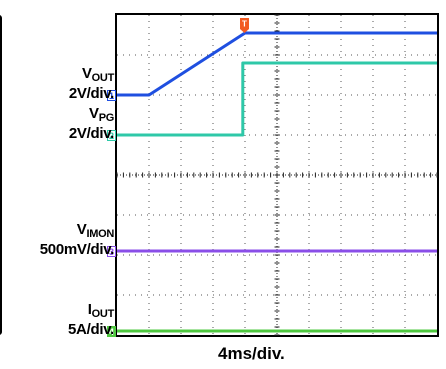  I want to click on series-label-ch4: IOUT 5A/div., so click(91, 319).